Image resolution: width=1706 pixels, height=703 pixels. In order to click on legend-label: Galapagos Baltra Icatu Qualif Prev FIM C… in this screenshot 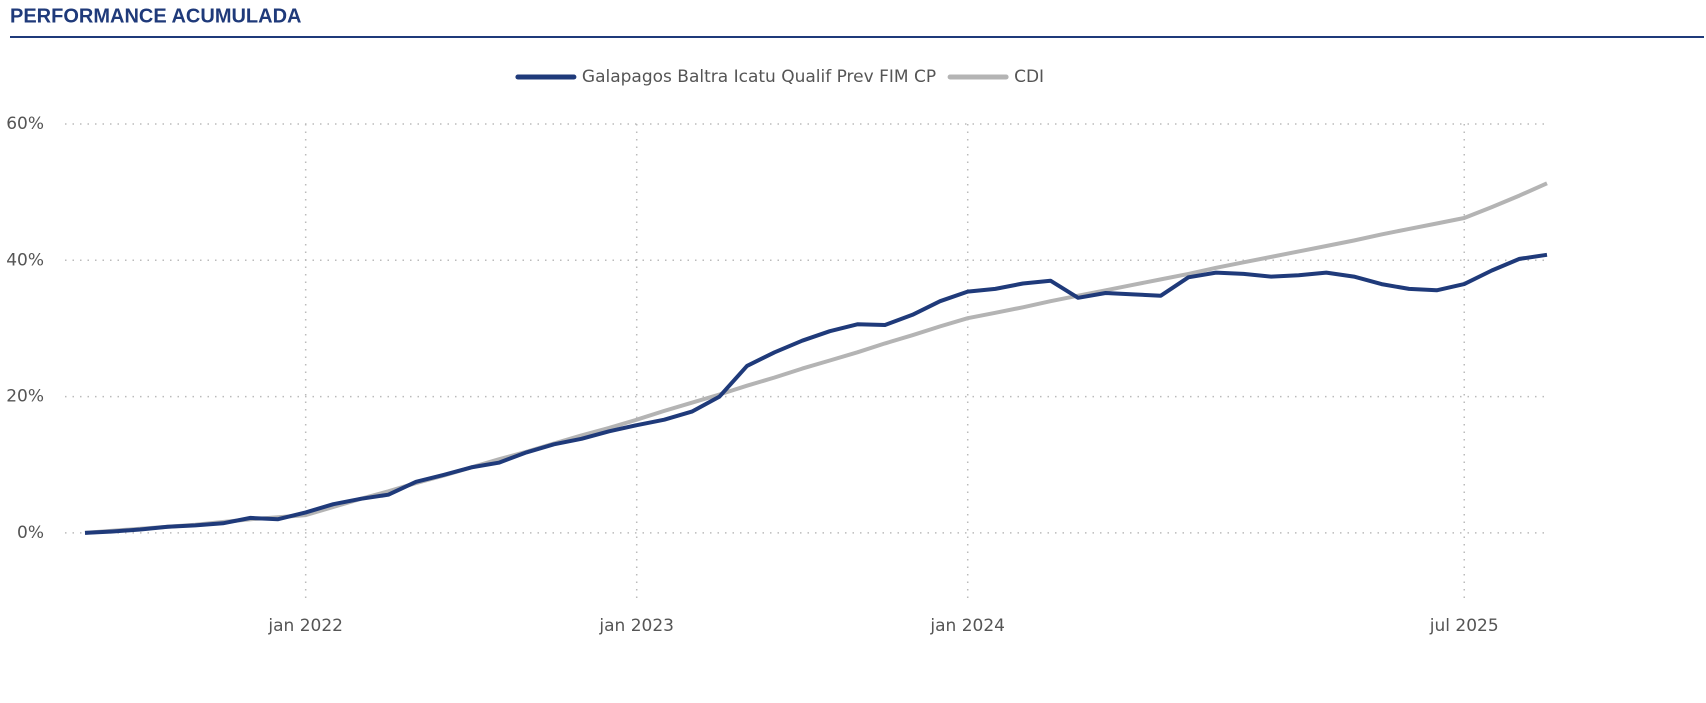, I will do `click(759, 77)`.